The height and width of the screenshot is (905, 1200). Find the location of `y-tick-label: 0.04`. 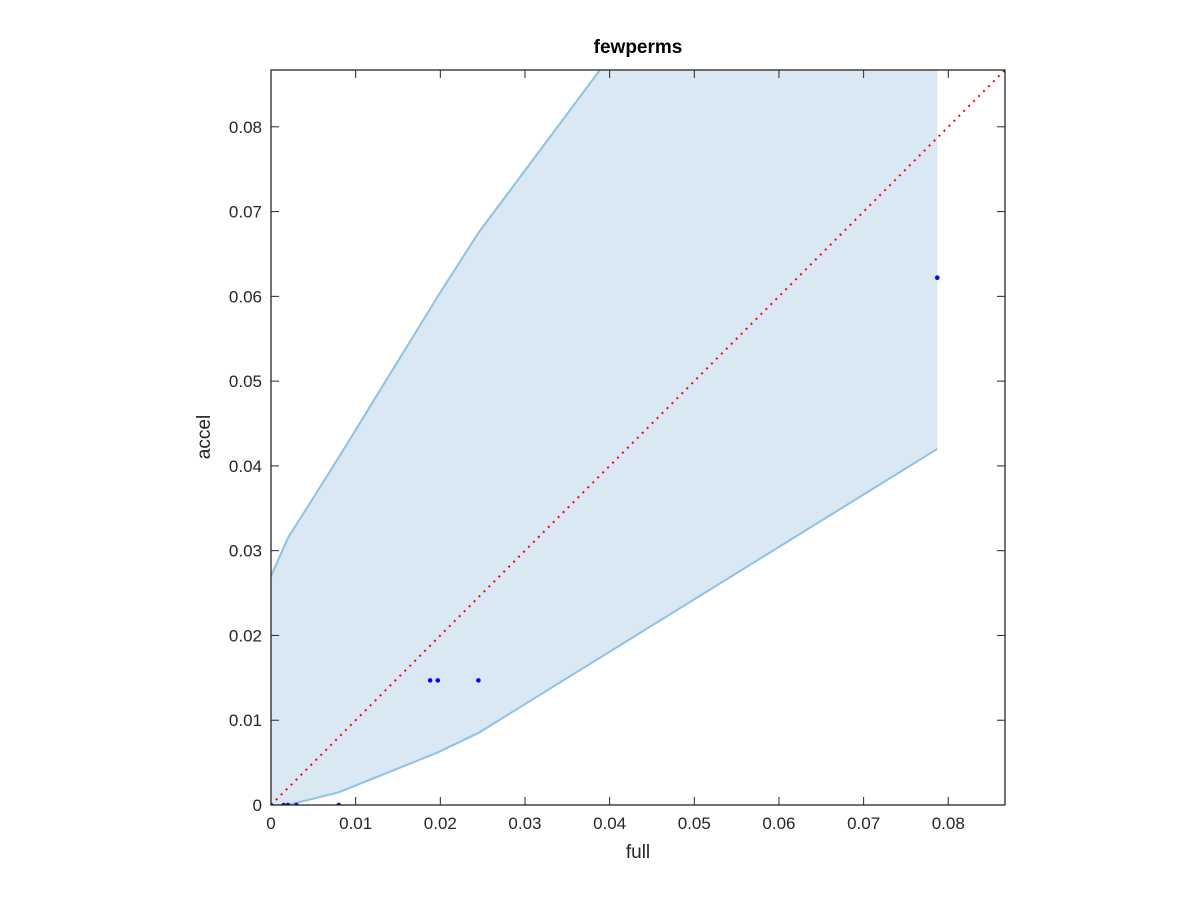

y-tick-label: 0.04 is located at coordinates (245, 466).